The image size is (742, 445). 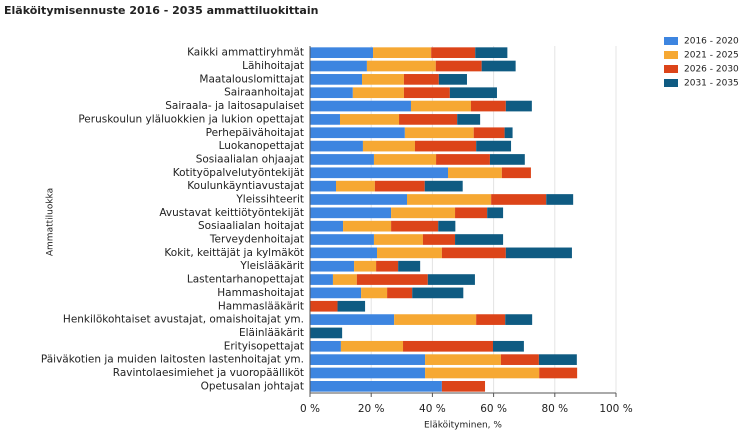 What do you see at coordinates (245, 186) in the screenshot?
I see `y-tick-label: Koulunkäyntiavustajat` at bounding box center [245, 186].